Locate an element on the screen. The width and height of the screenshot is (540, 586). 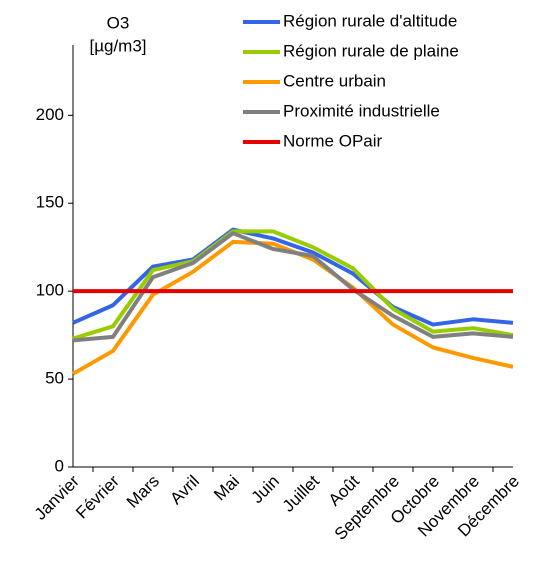
y-tick-label: 150 is located at coordinates (50, 202).